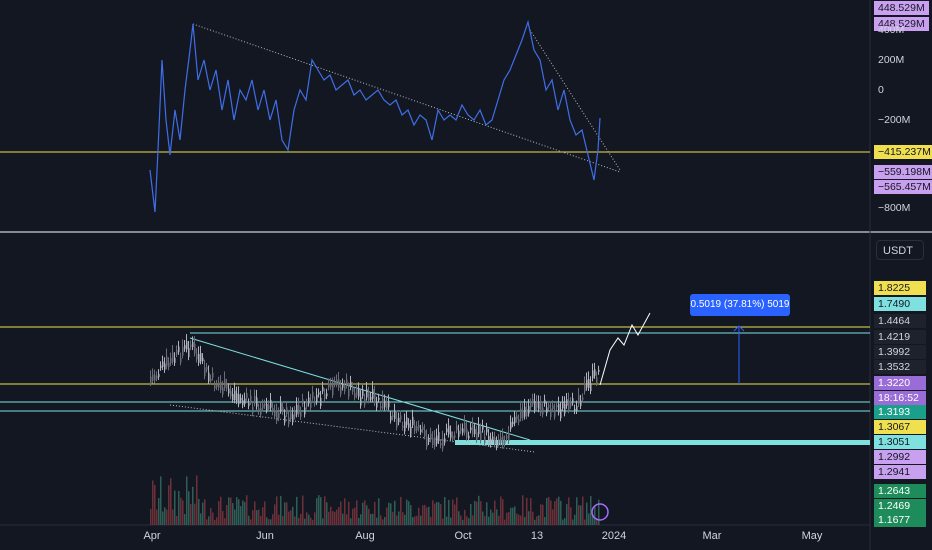 Image resolution: width=932 pixels, height=550 pixels. Describe the element at coordinates (903, 187) in the screenshot. I see `price-label: −565.457M` at that location.